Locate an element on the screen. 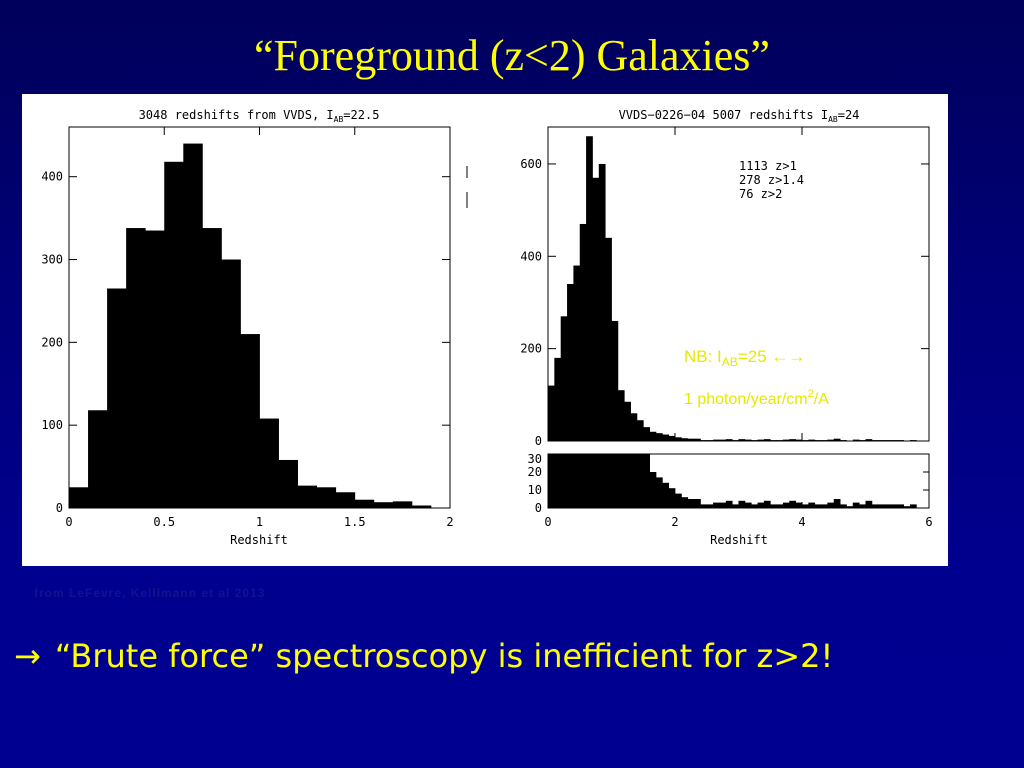 The image size is (1024, 768). note-z-gt-1-4: 278 z>1.4 is located at coordinates (771, 180).